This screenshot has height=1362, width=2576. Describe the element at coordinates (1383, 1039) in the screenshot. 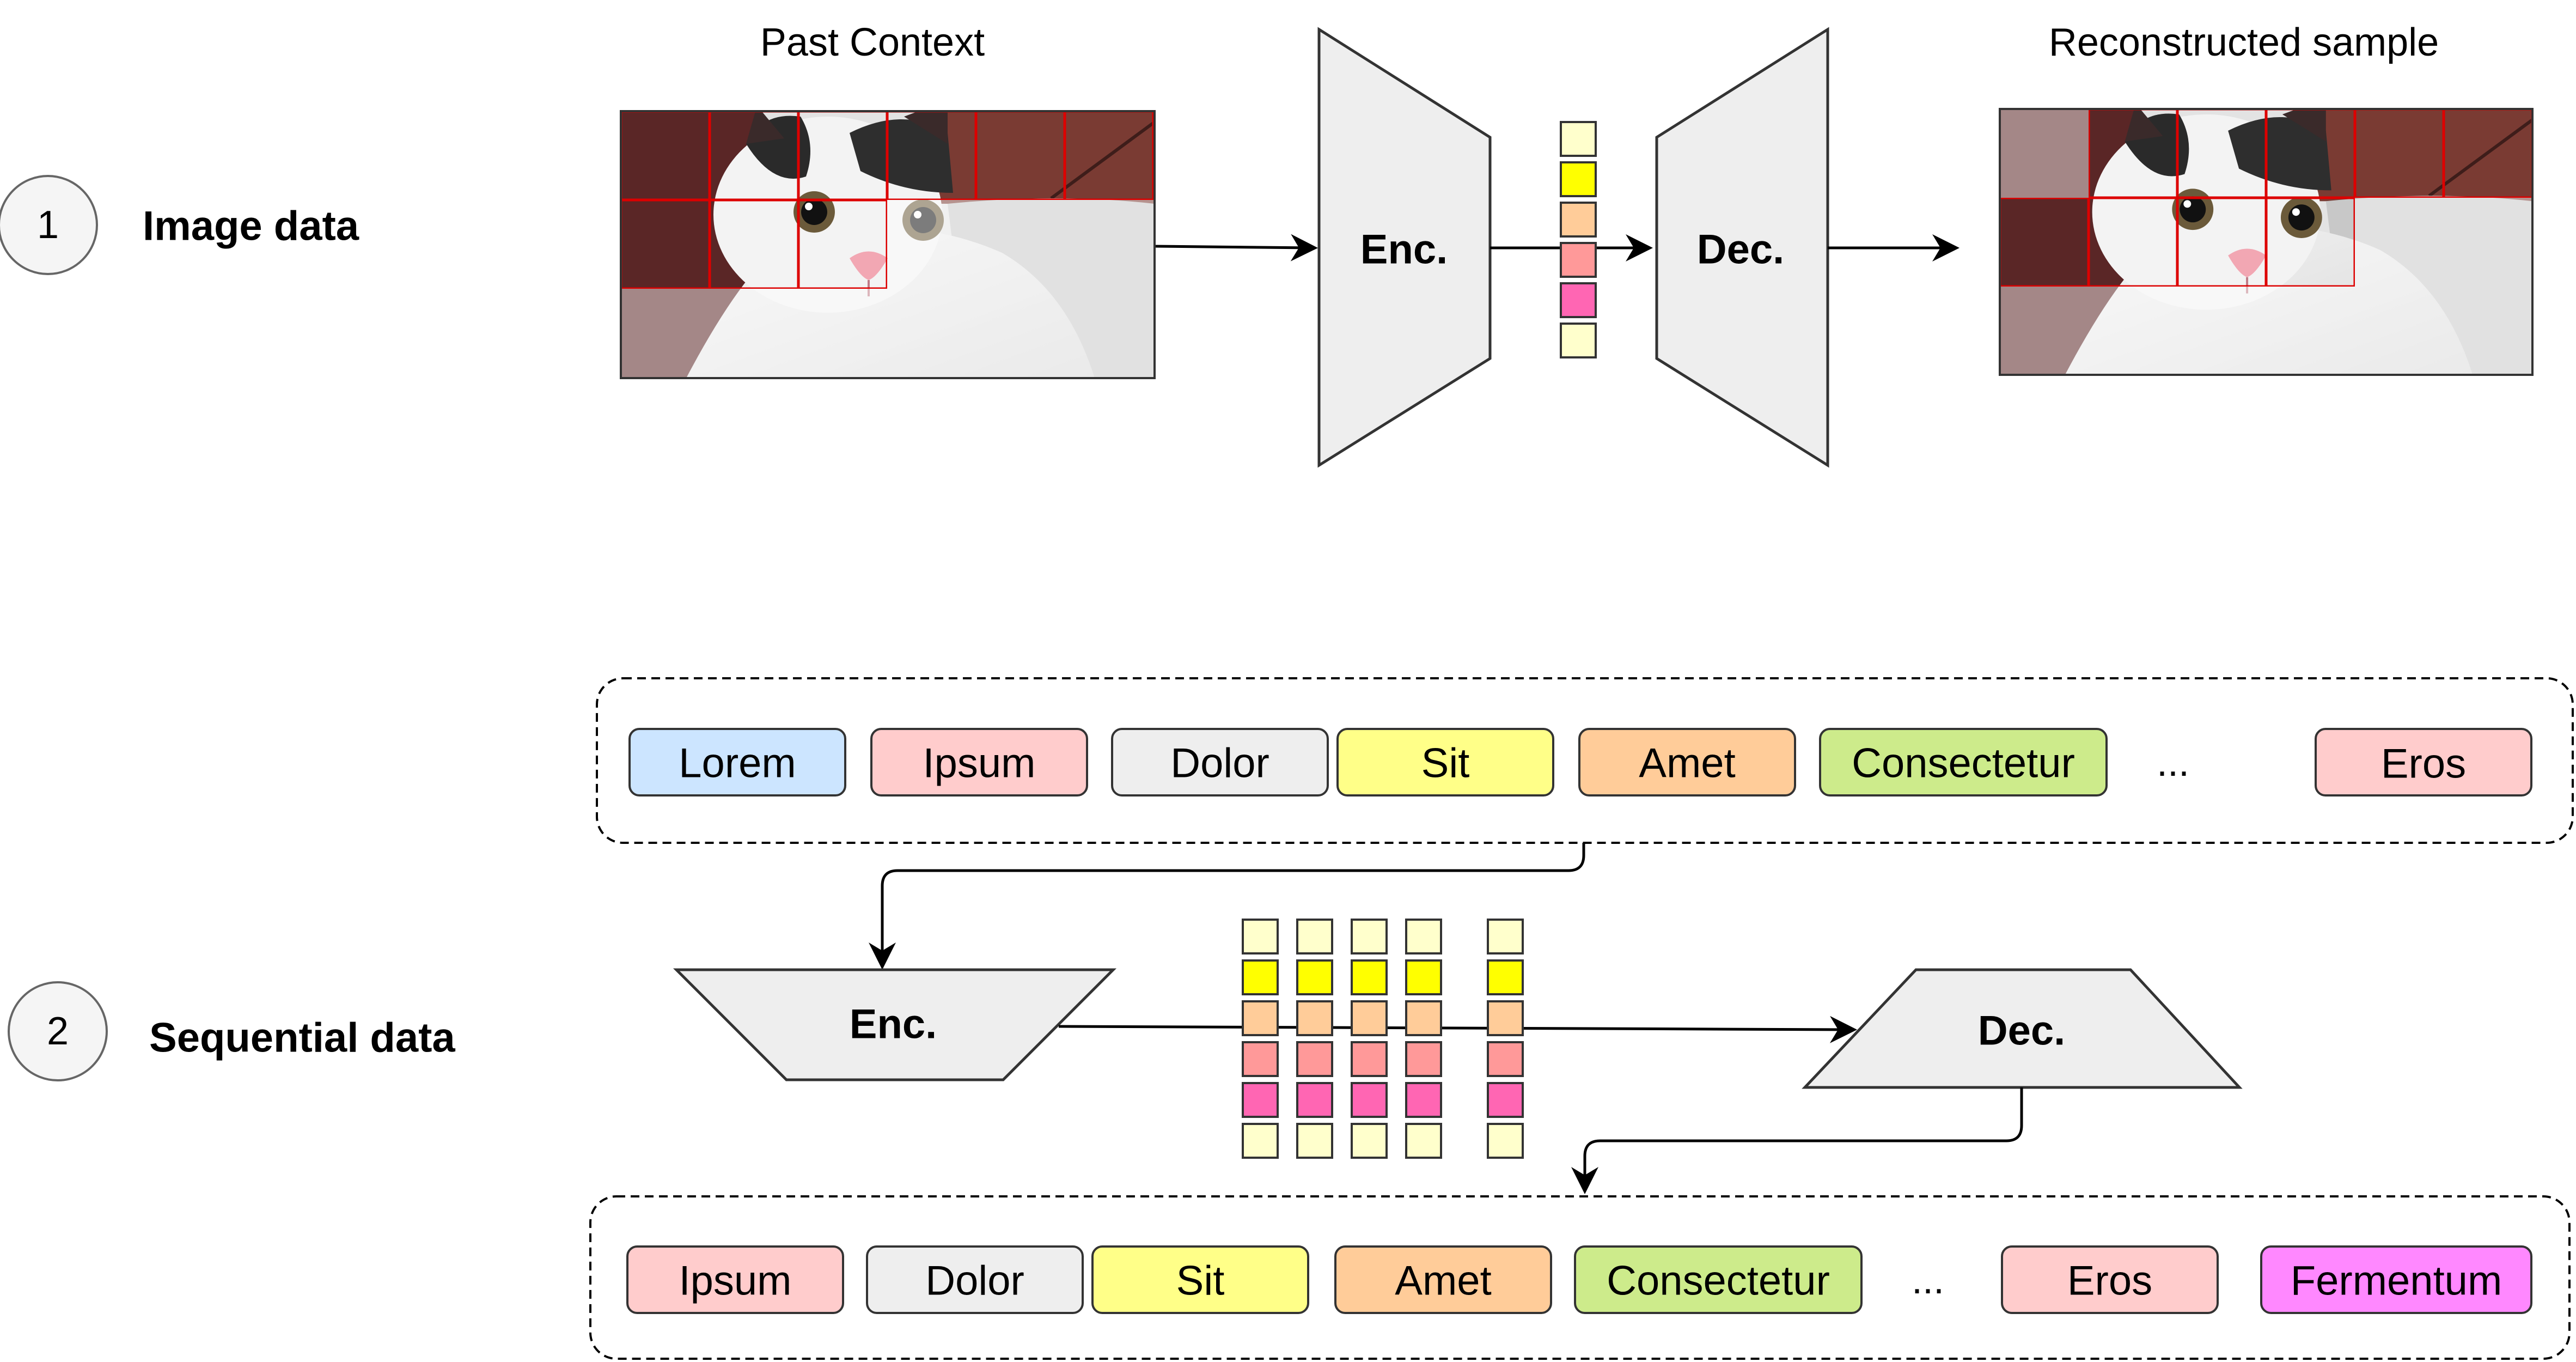

I see `sequence-latent-grid` at that location.